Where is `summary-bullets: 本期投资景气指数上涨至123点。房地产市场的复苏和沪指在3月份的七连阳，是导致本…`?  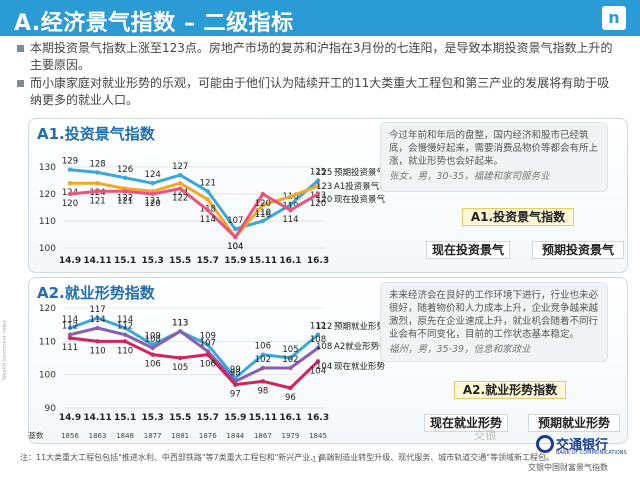 summary-bullets: 本期投资景气指数上涨至123点。房地产市场的复苏和沪指在3月份的七连阳，是导致本… is located at coordinates (316, 75).